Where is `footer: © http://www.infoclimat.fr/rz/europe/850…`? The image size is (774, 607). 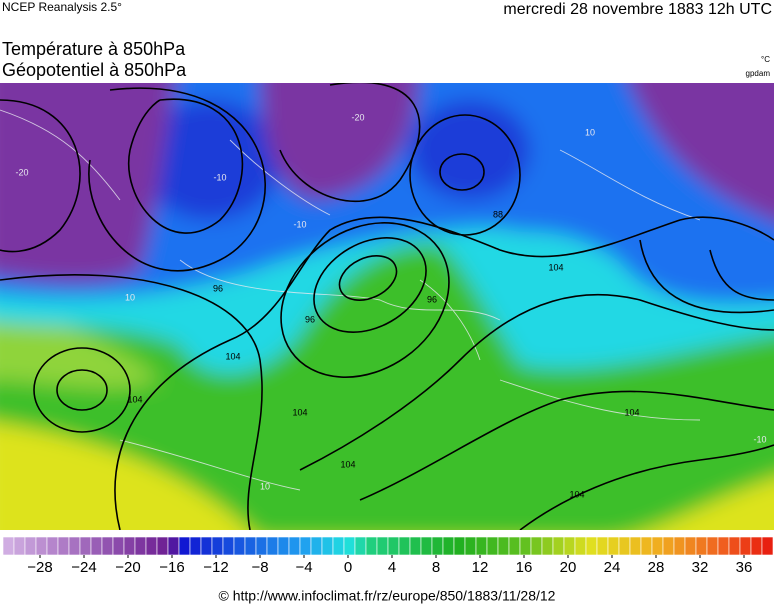
footer: © http://www.infoclimat.fr/rz/europe/850… is located at coordinates (387, 596).